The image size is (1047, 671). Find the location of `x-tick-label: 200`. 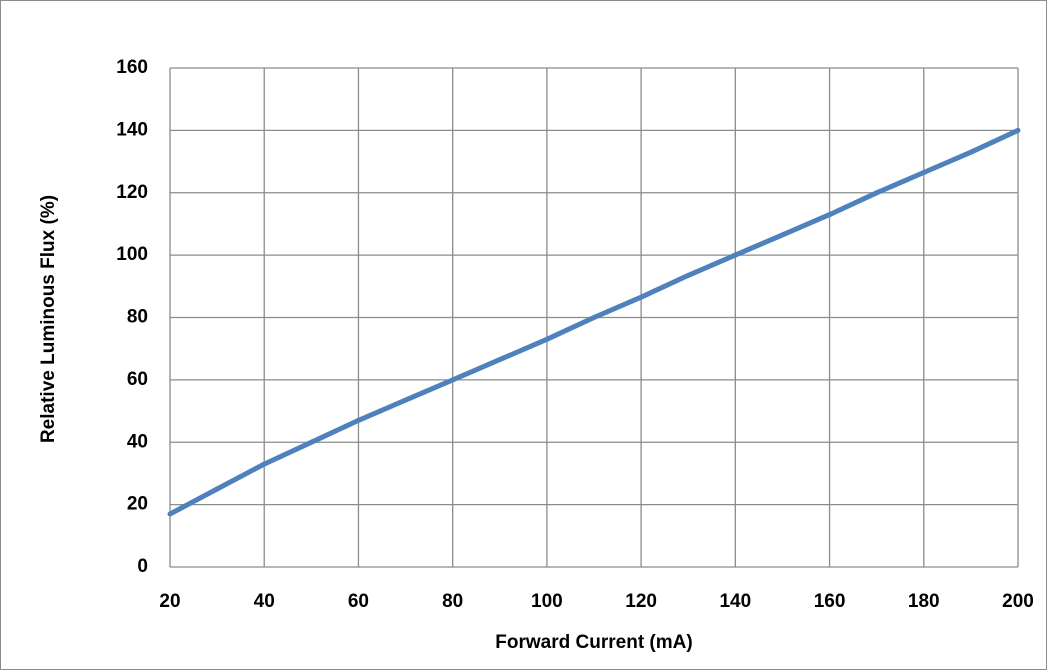

x-tick-label: 200 is located at coordinates (1018, 601).